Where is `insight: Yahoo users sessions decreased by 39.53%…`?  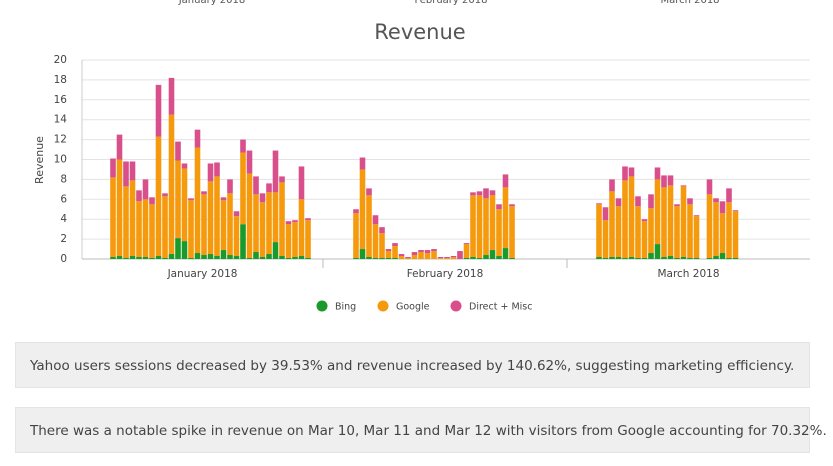 insight: Yahoo users sessions decreased by 39.53%… is located at coordinates (412, 365).